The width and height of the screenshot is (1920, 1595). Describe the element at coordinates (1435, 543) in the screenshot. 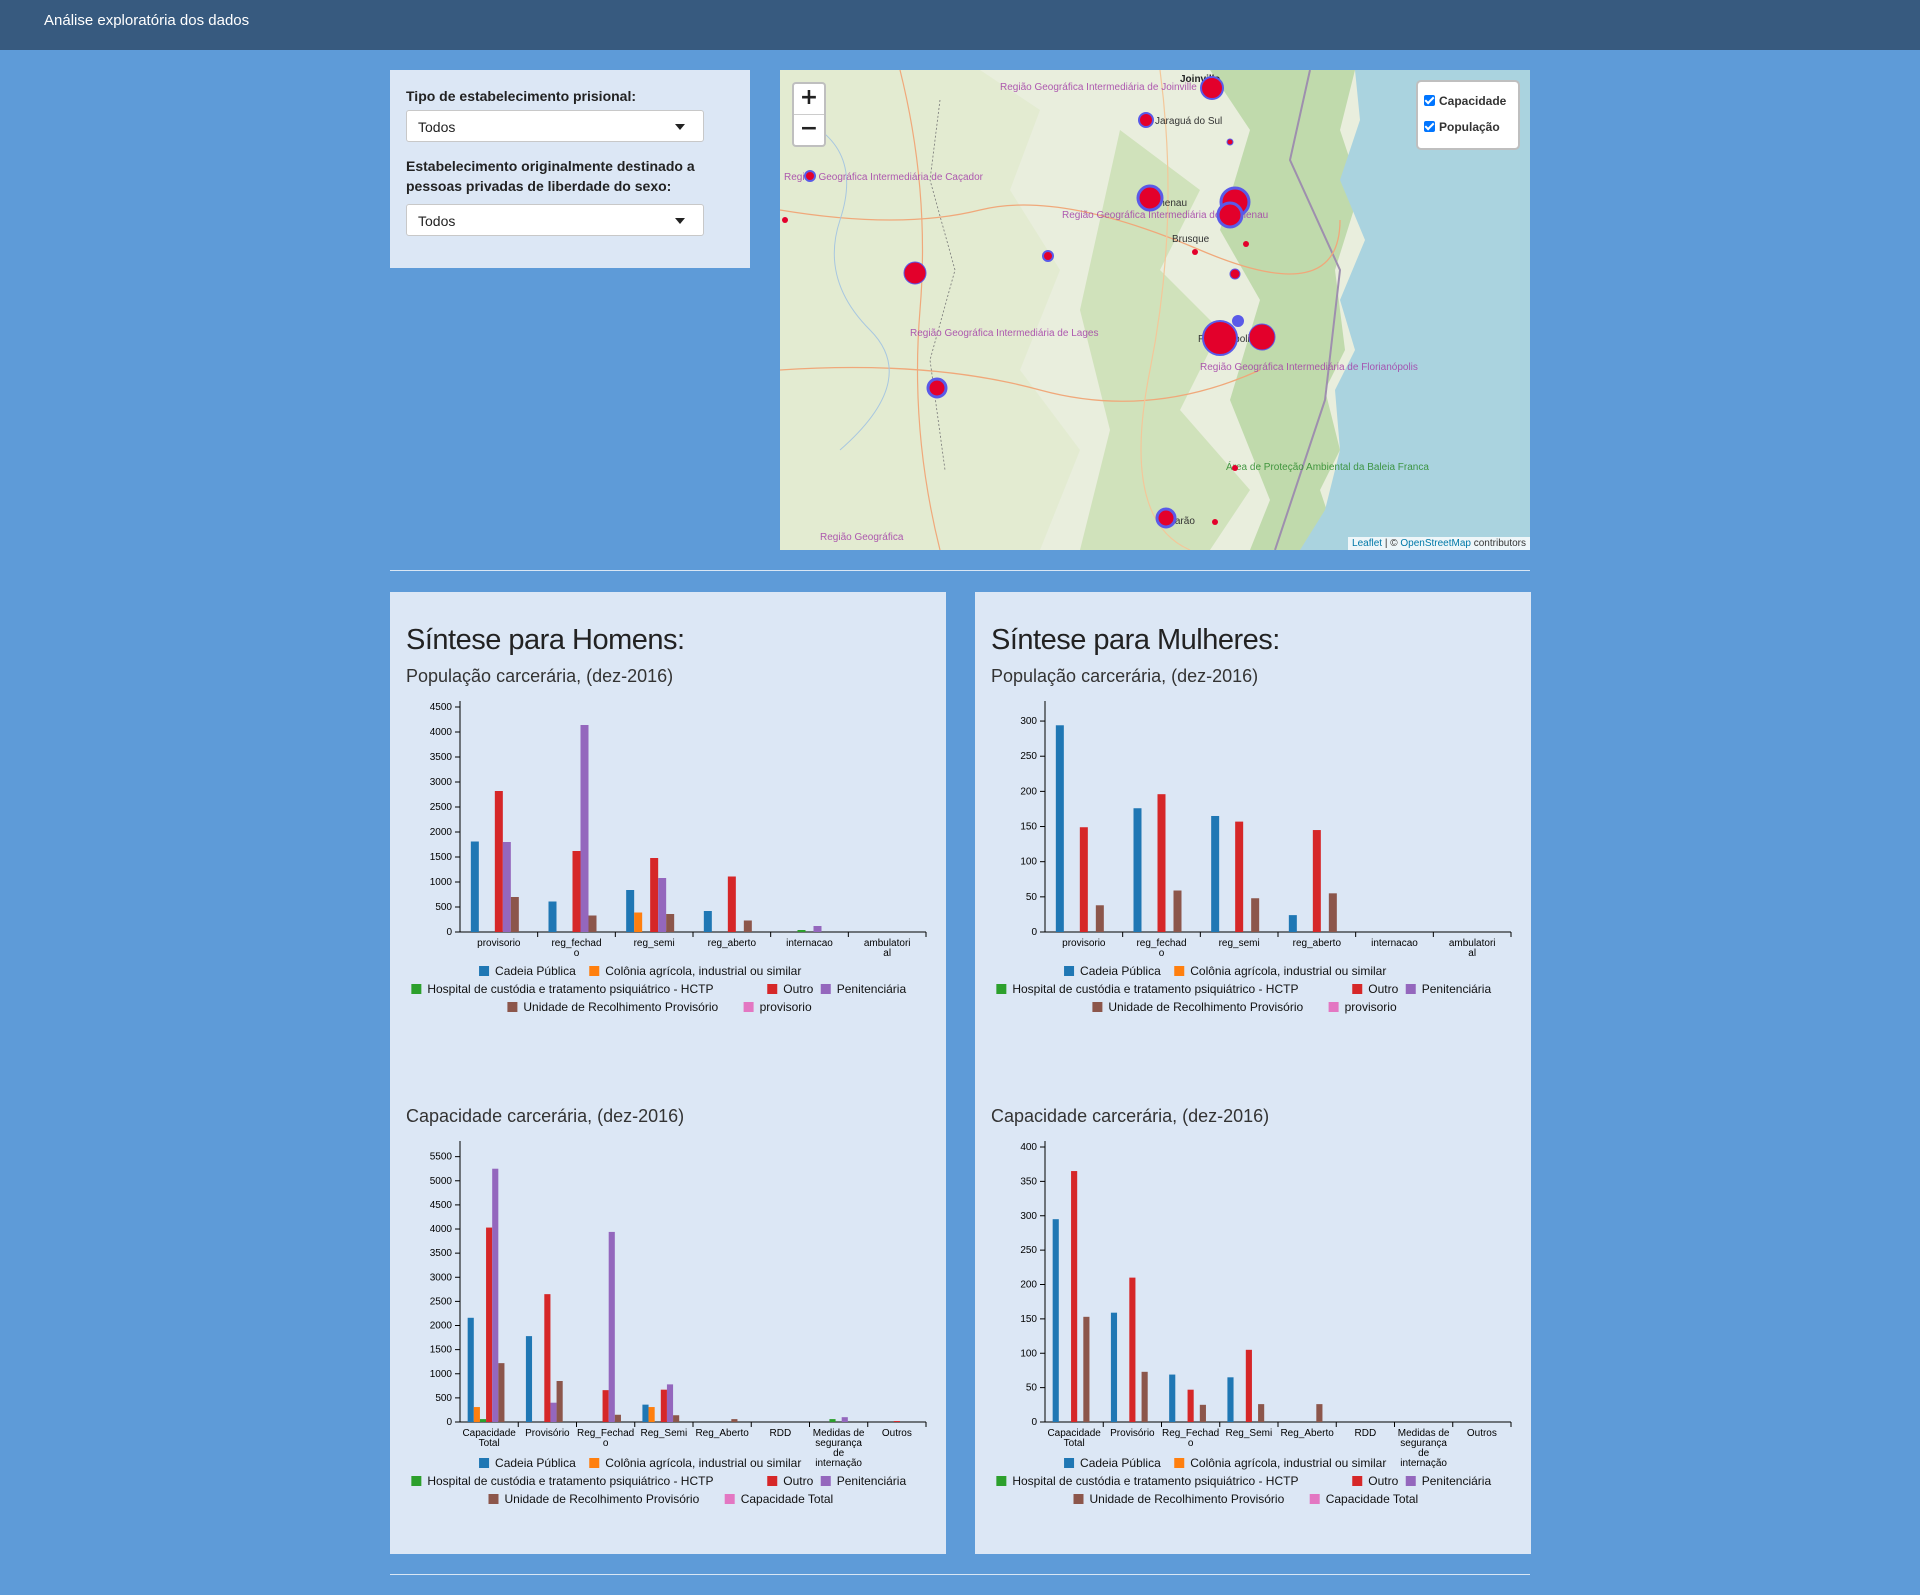

I see `osm-link: OpenStreetMap` at that location.